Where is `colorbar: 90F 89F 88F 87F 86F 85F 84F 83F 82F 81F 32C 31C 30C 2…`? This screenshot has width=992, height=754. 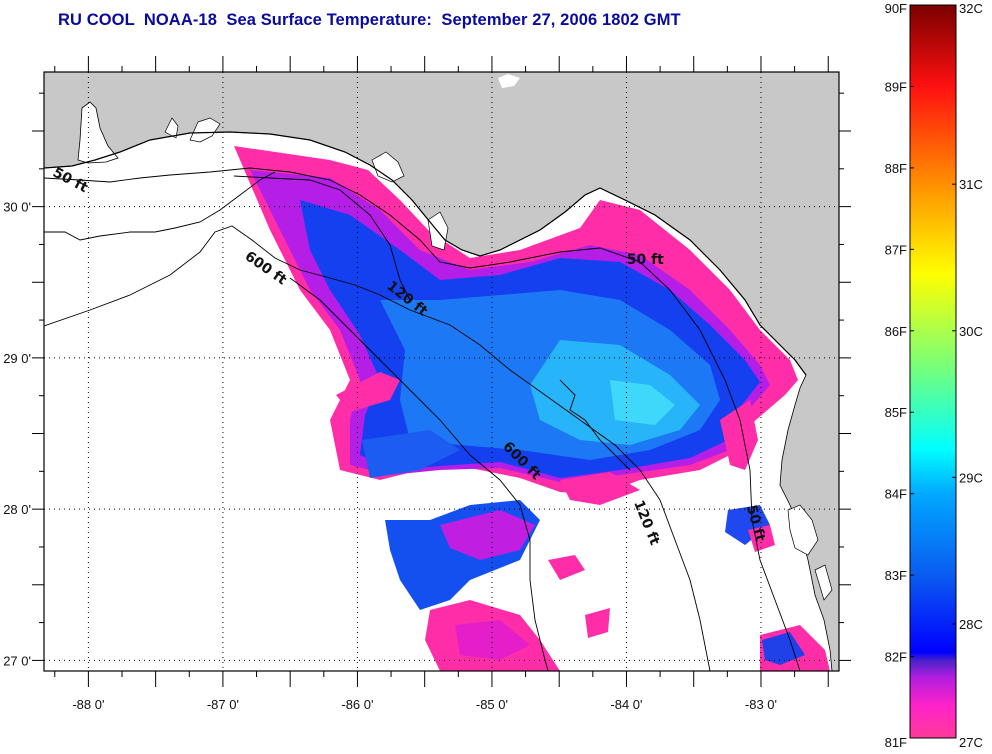
colorbar: 90F 89F 88F 87F 86F 85F 84F 83F 82F 81F 32C 31C 30C 2… is located at coordinates (934, 375).